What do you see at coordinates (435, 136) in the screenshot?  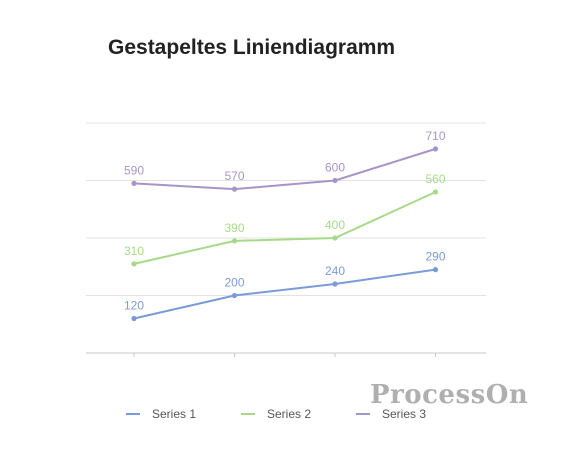 I see `data-label: 710` at bounding box center [435, 136].